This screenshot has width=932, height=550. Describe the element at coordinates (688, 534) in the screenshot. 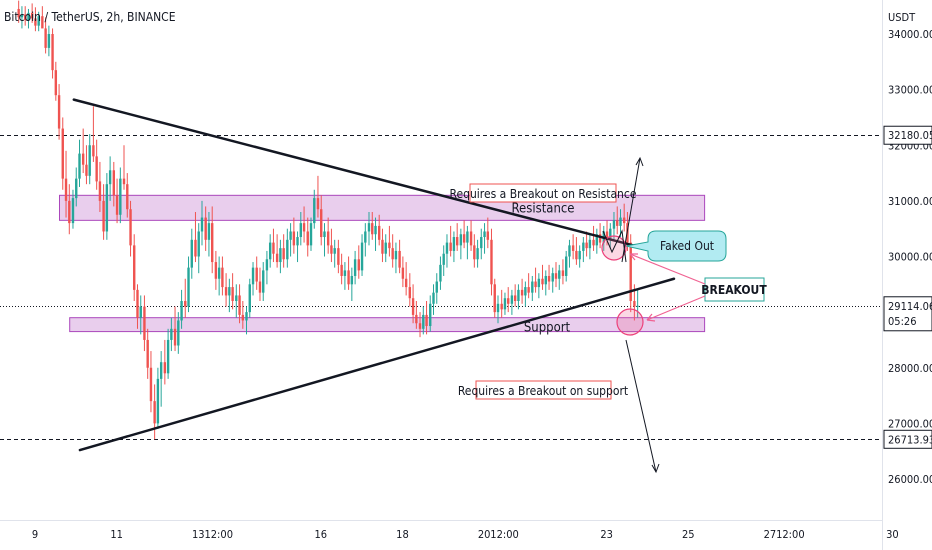

I see `time-tick-label: 25` at that location.